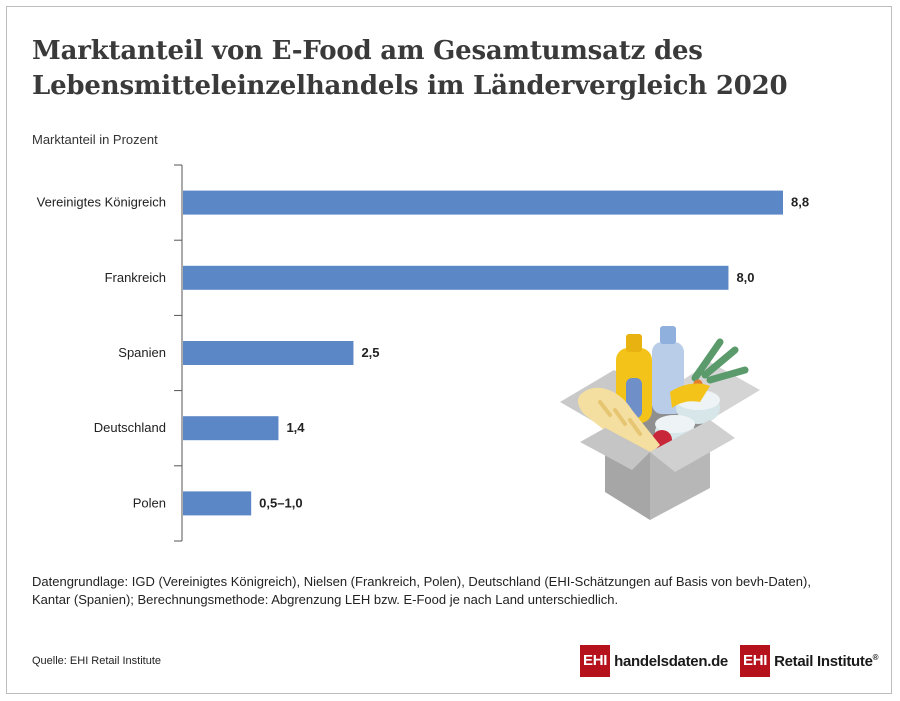 This screenshot has width=900, height=701. I want to click on value-label: 8,8, so click(800, 202).